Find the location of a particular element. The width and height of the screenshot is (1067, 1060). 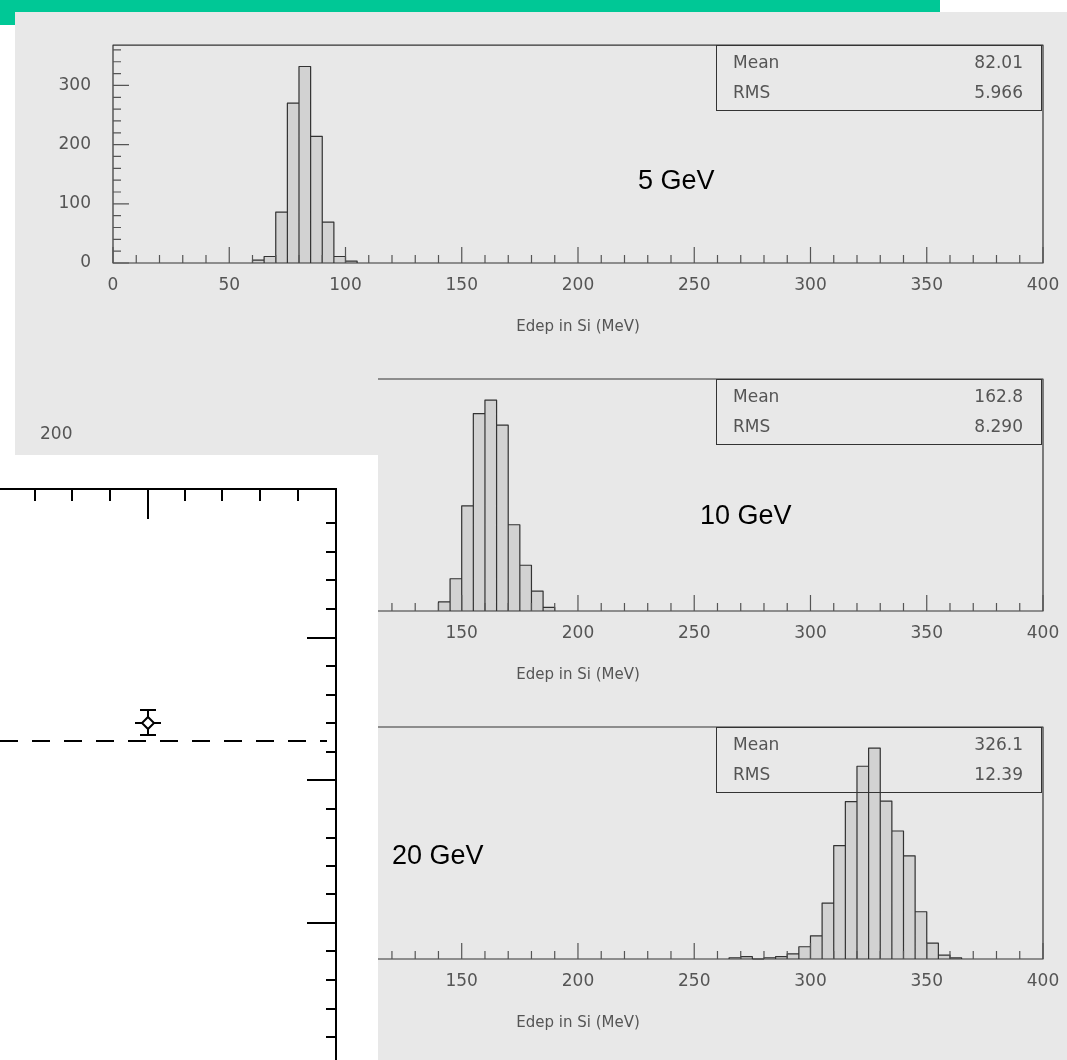

annotation: 162.8 is located at coordinates (998, 396).